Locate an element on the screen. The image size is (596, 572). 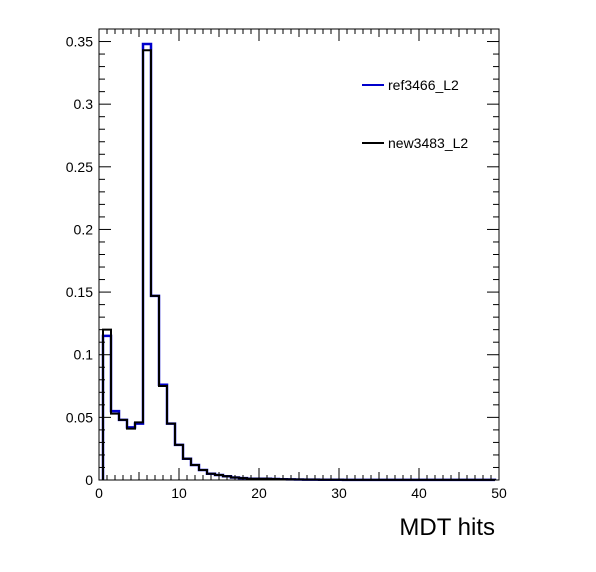
y-tick-label: 0.2 is located at coordinates (84, 229).